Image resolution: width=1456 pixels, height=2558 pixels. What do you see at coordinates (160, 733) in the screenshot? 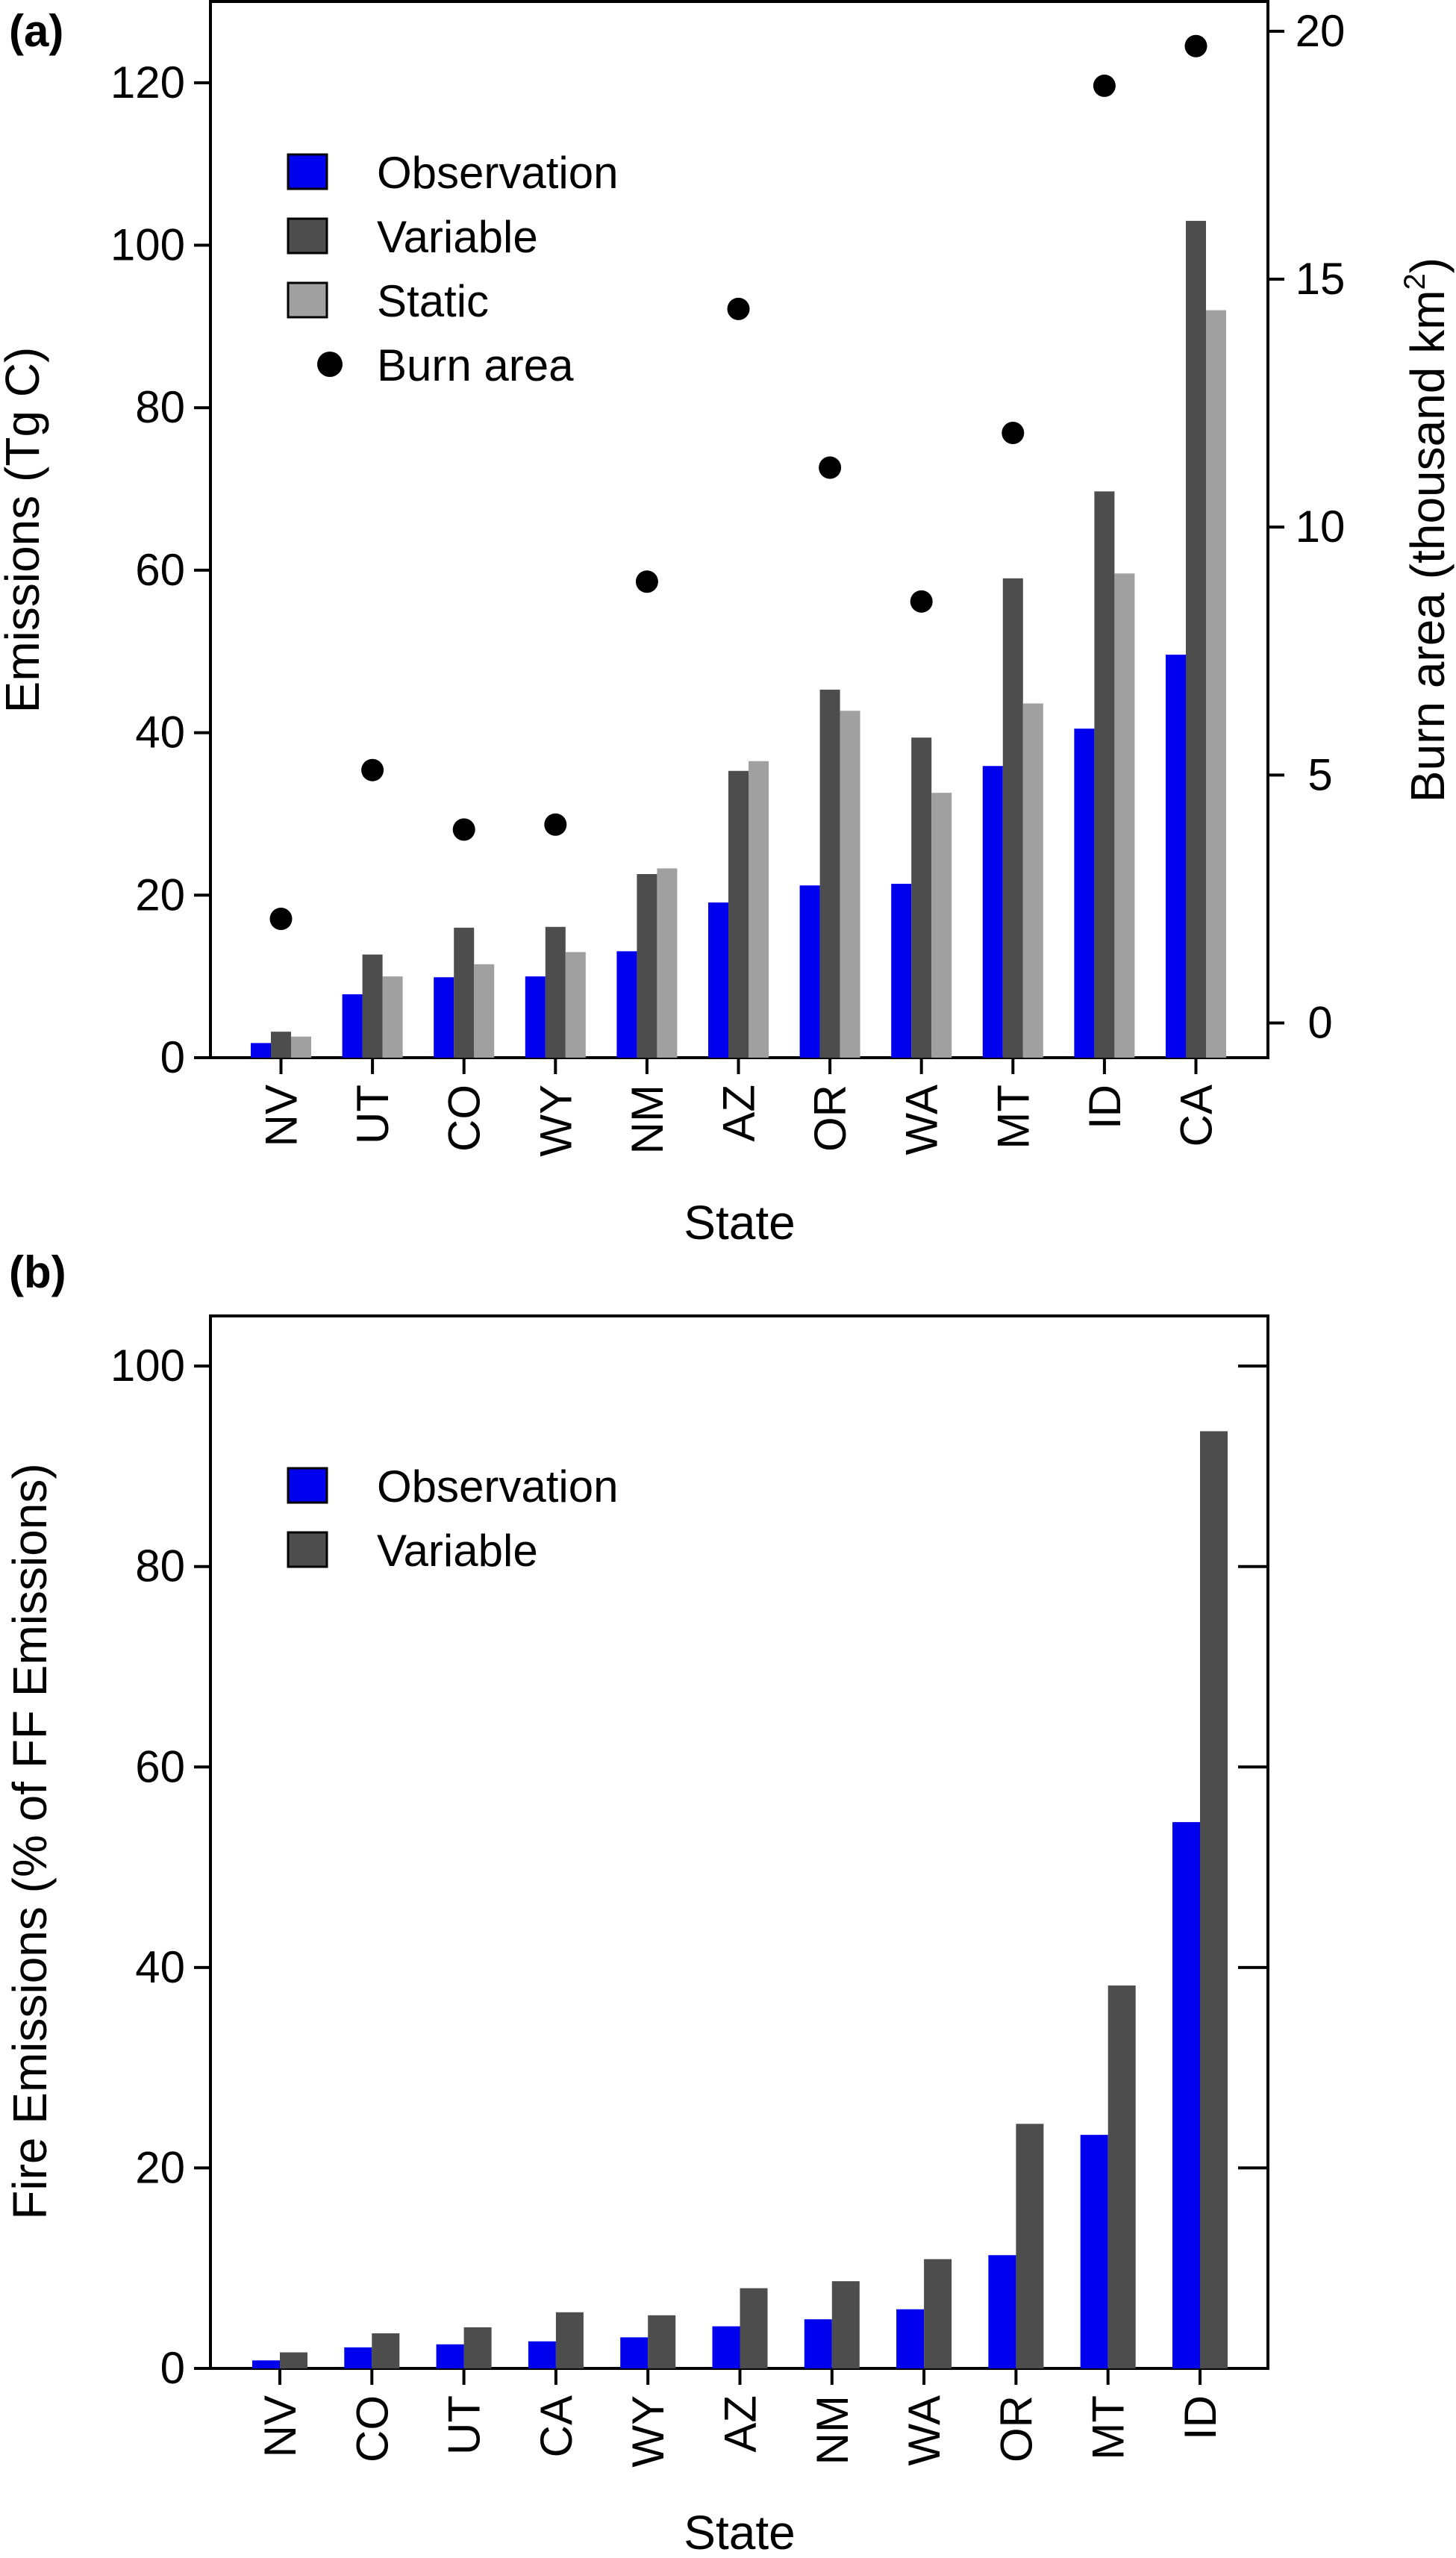
I see `panel-a-y-tick-label: 40` at bounding box center [160, 733].